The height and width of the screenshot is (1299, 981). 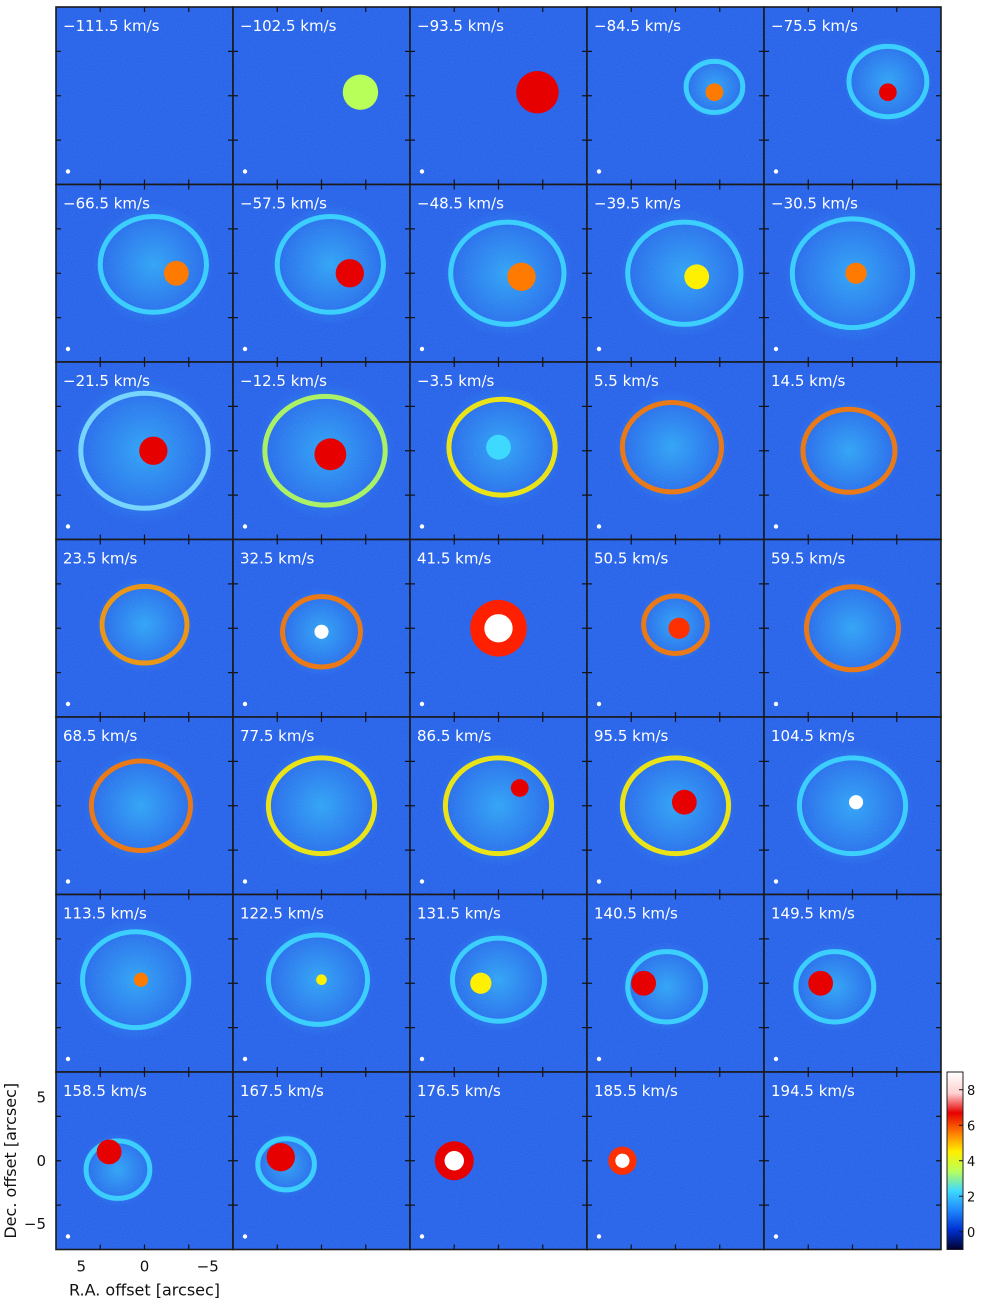 I want to click on channel-panel: 167.5 km/s, so click(x=321, y=1161).